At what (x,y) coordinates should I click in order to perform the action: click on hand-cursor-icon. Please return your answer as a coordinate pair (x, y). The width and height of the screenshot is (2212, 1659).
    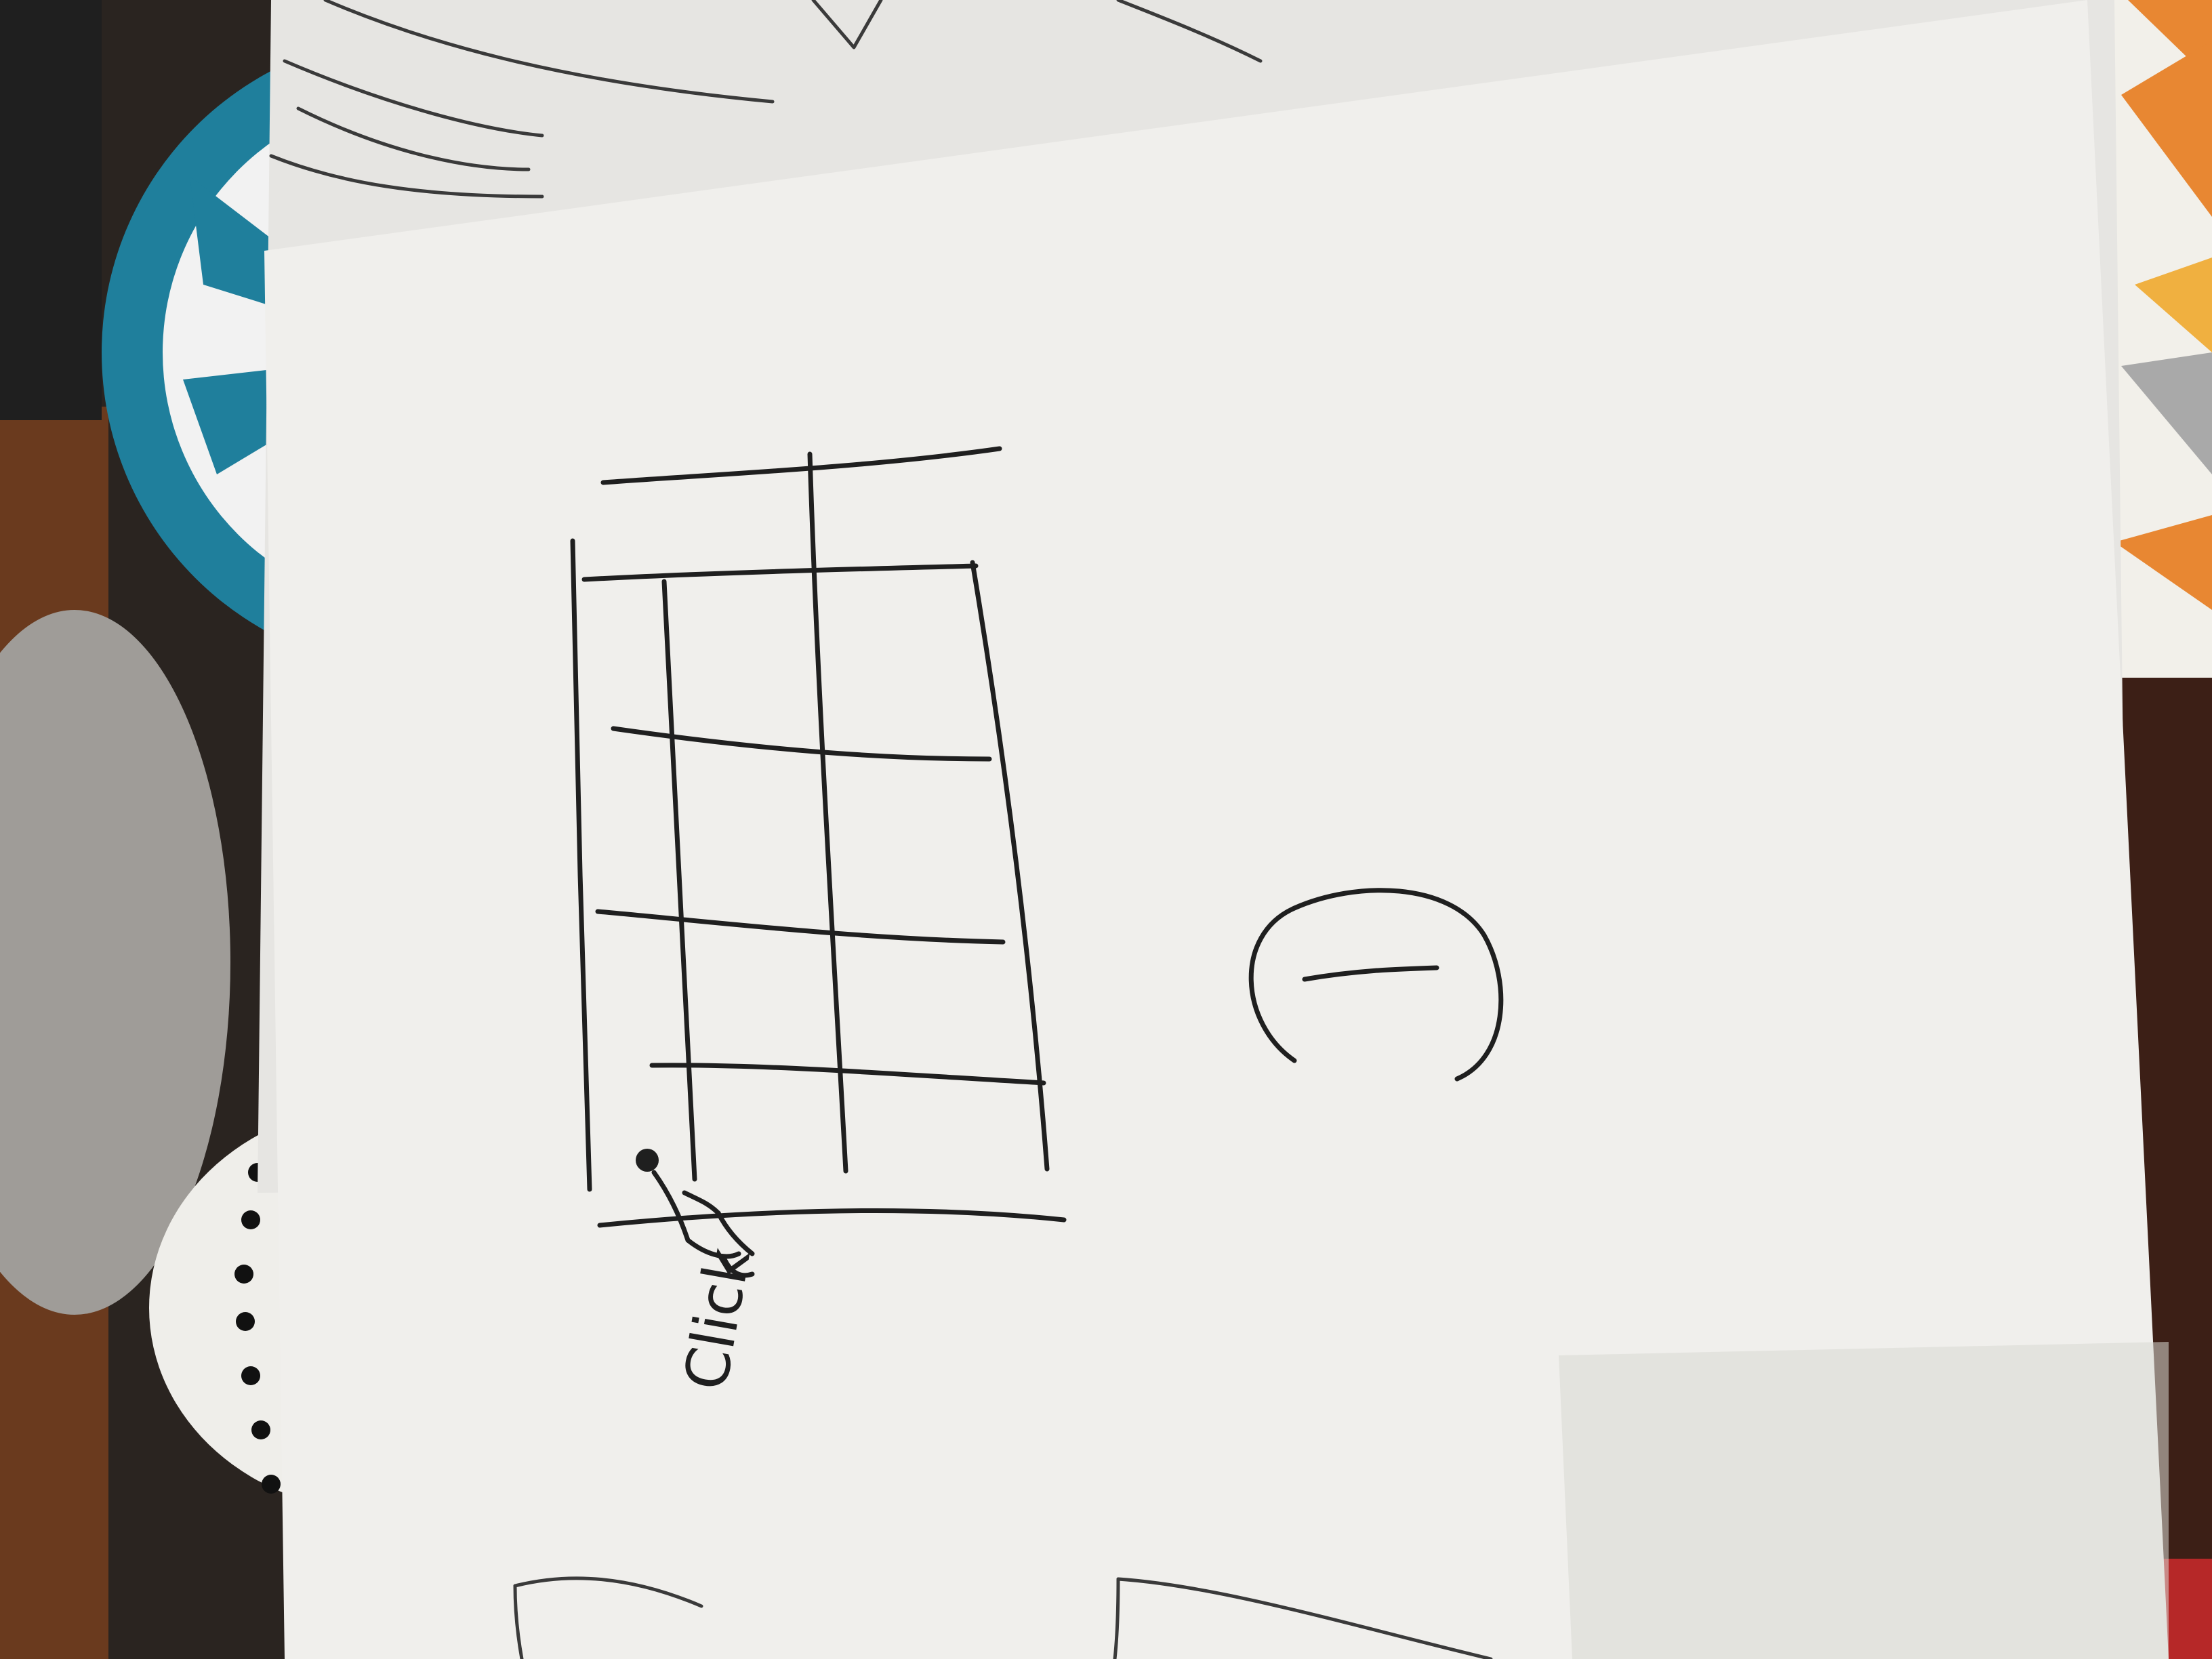
    Looking at the image, I should click on (695, 1213).